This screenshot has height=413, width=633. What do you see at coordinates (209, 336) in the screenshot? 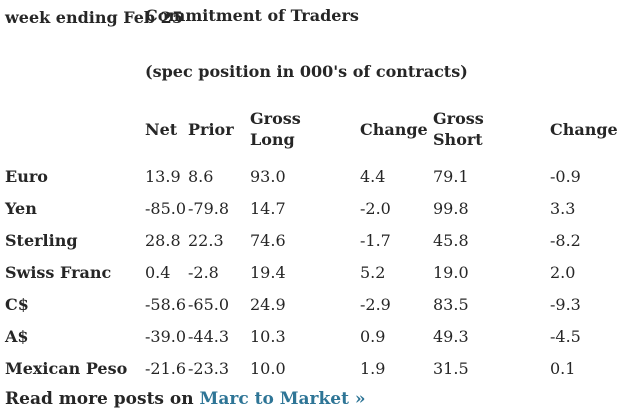
I see `cell-value: -44.3` at bounding box center [209, 336].